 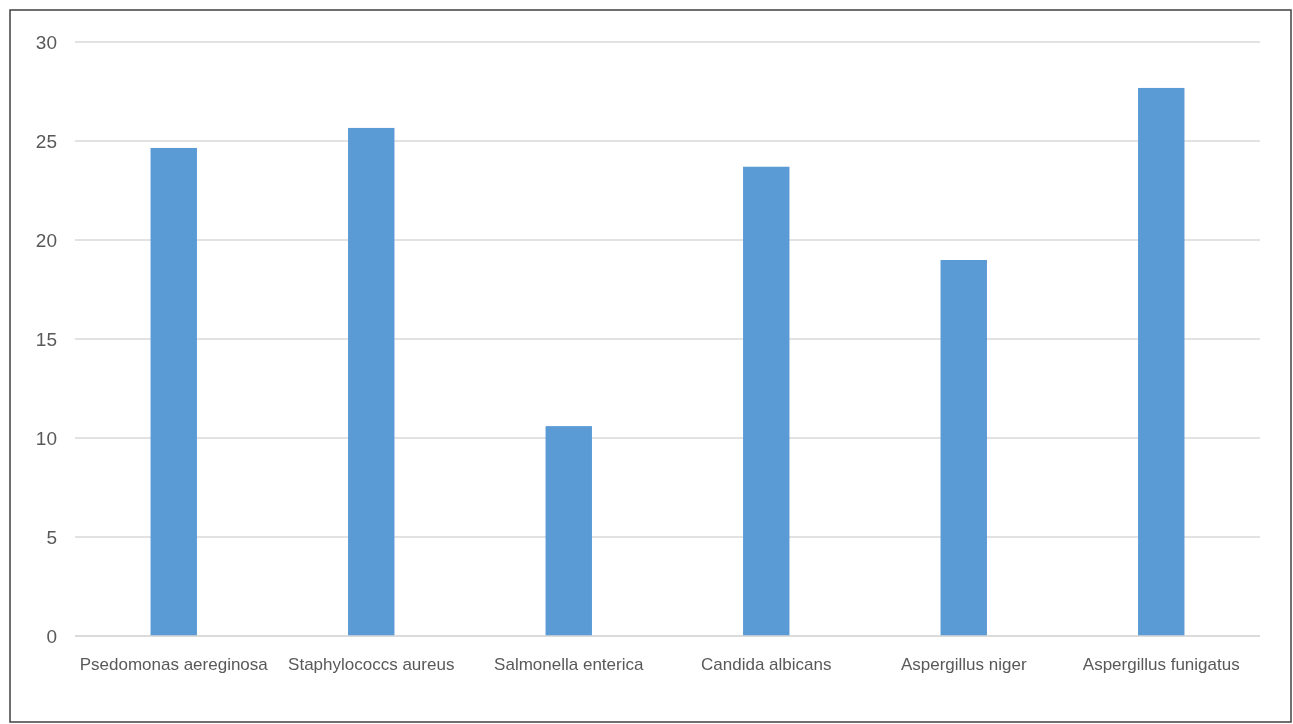 What do you see at coordinates (51, 537) in the screenshot?
I see `y-tick-label: 5` at bounding box center [51, 537].